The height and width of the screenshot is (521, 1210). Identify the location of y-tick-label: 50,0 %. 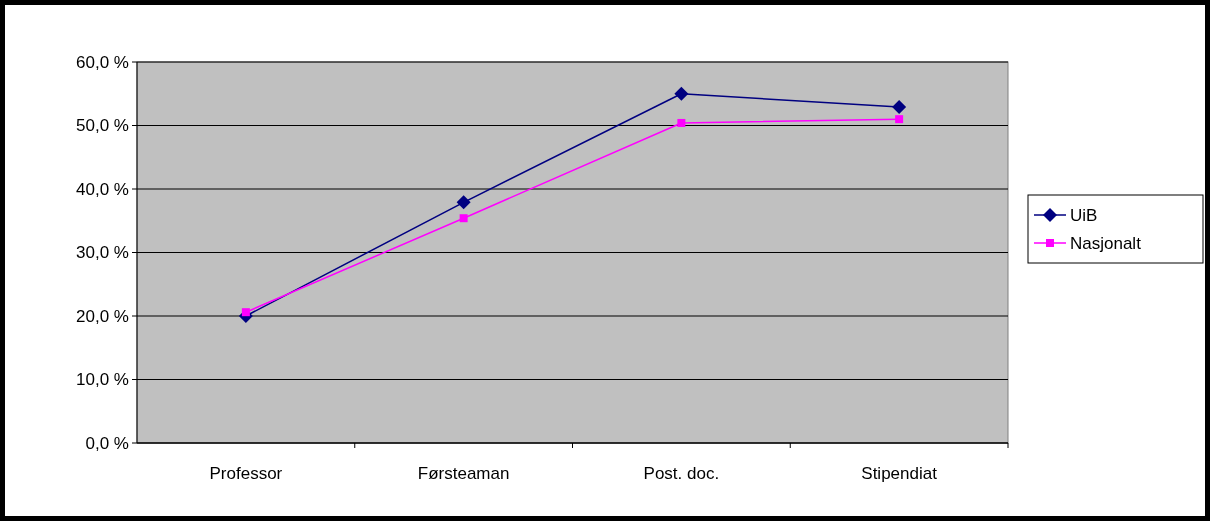
(102, 126).